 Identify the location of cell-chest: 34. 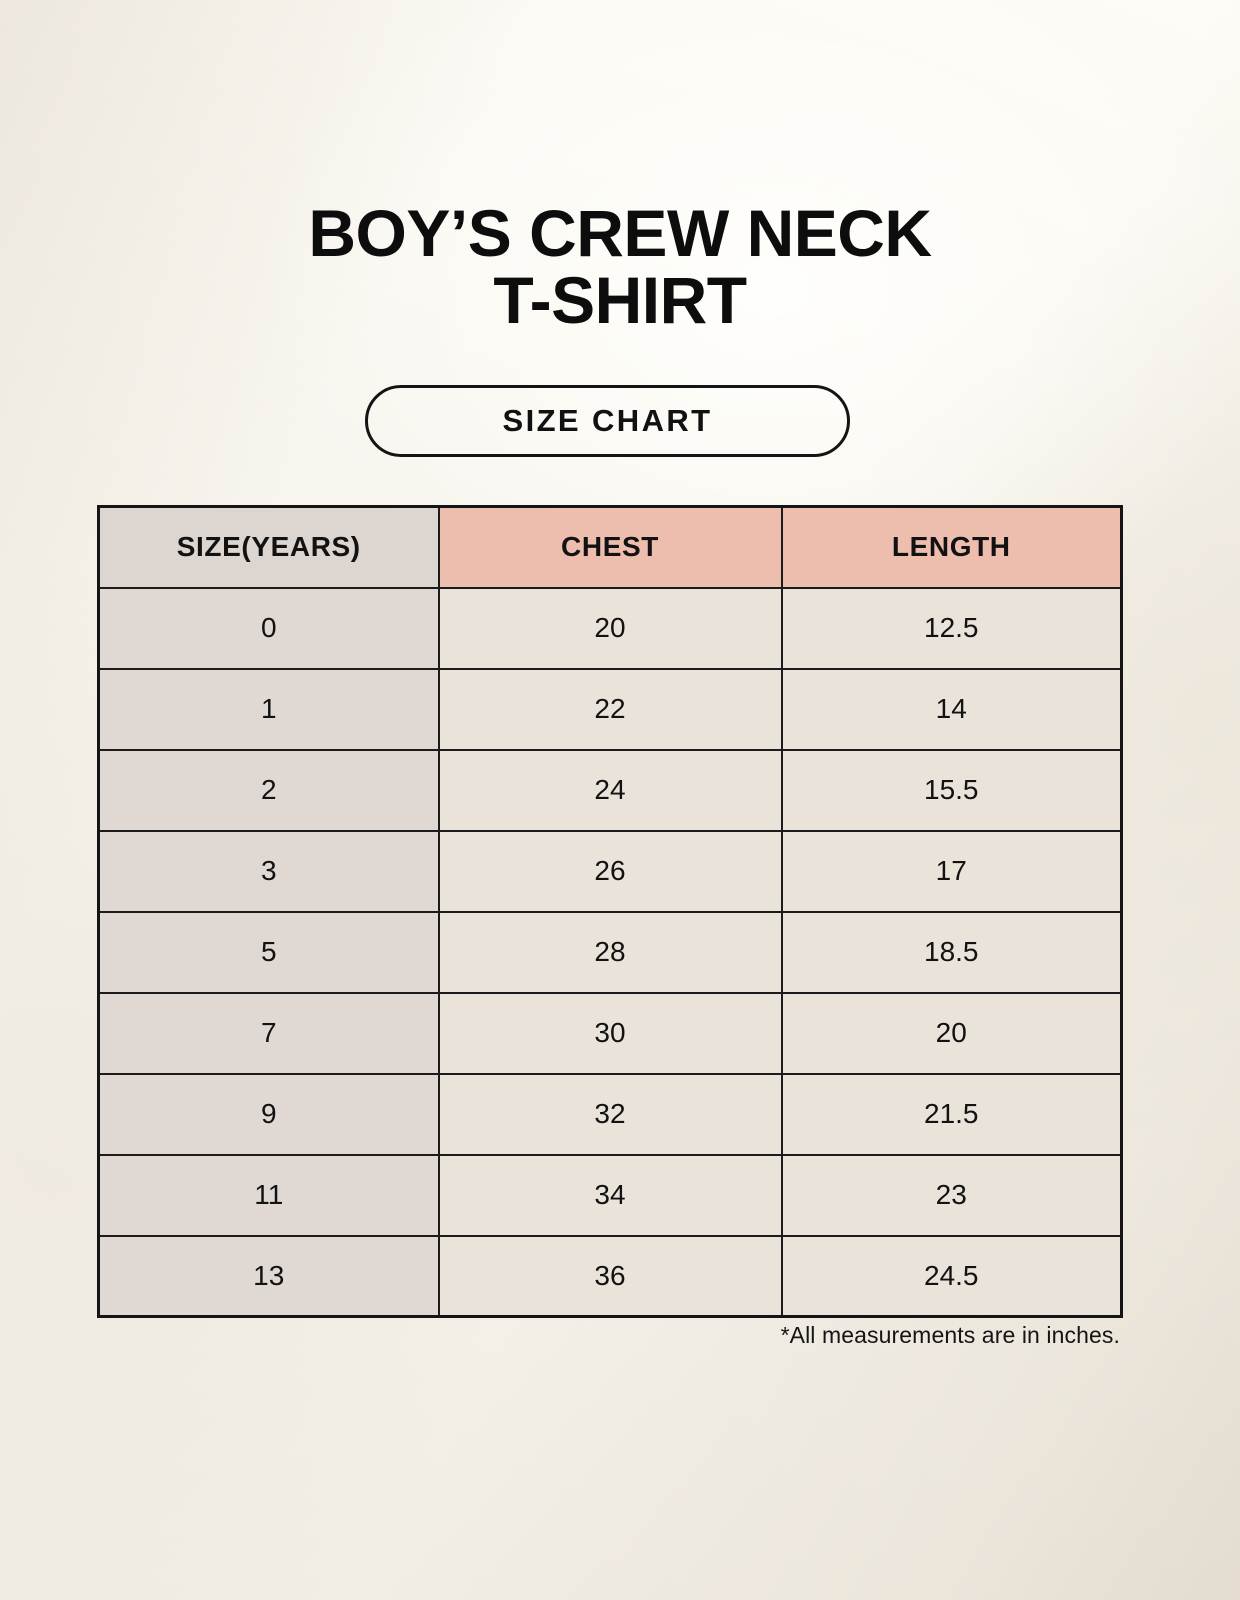
(610, 1195).